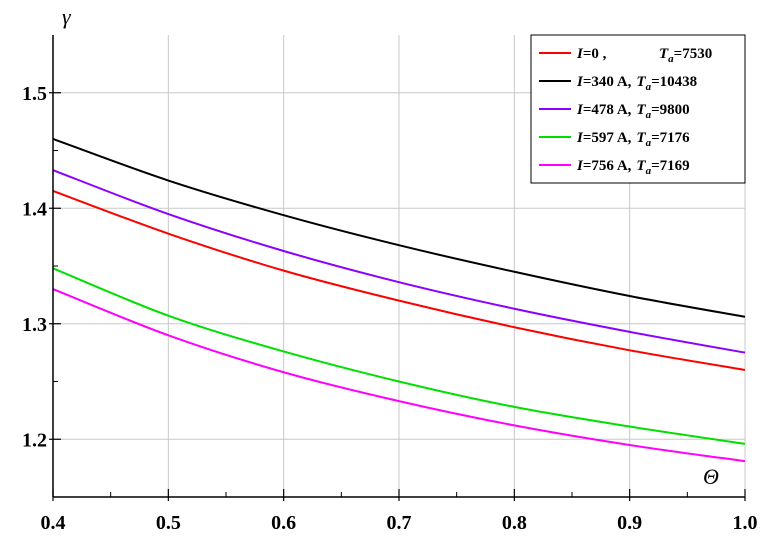  What do you see at coordinates (636, 83) in the screenshot?
I see `legend-entry-2: I=340 A, Ta=10438` at bounding box center [636, 83].